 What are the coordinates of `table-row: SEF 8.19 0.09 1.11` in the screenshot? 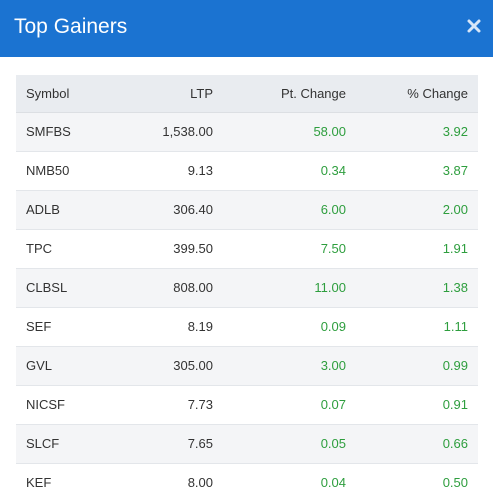 It's located at (247, 327).